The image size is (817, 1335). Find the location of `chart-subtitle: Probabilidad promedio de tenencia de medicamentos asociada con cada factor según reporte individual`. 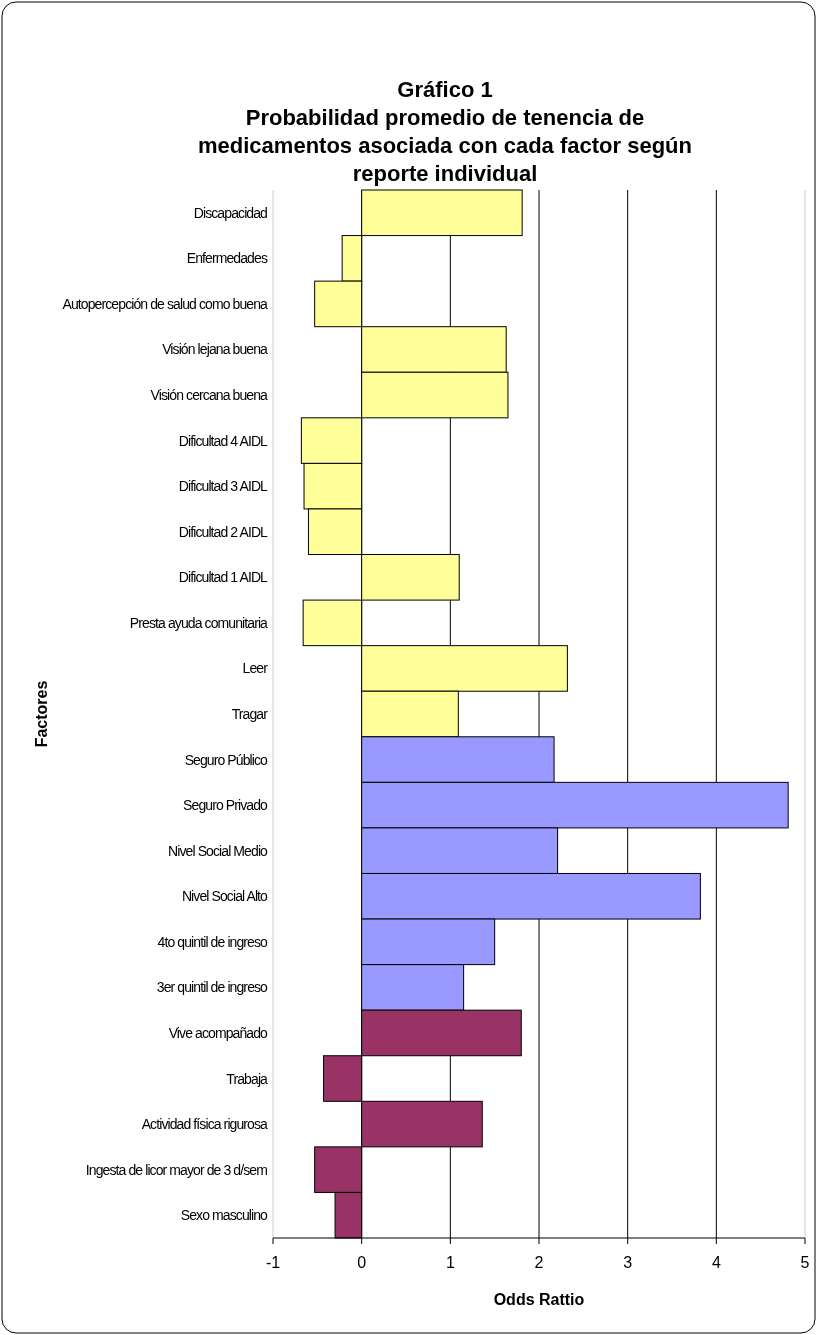

chart-subtitle: Probabilidad promedio de tenencia de medicamentos asociada con cada factor según reporte individual is located at coordinates (445, 145).